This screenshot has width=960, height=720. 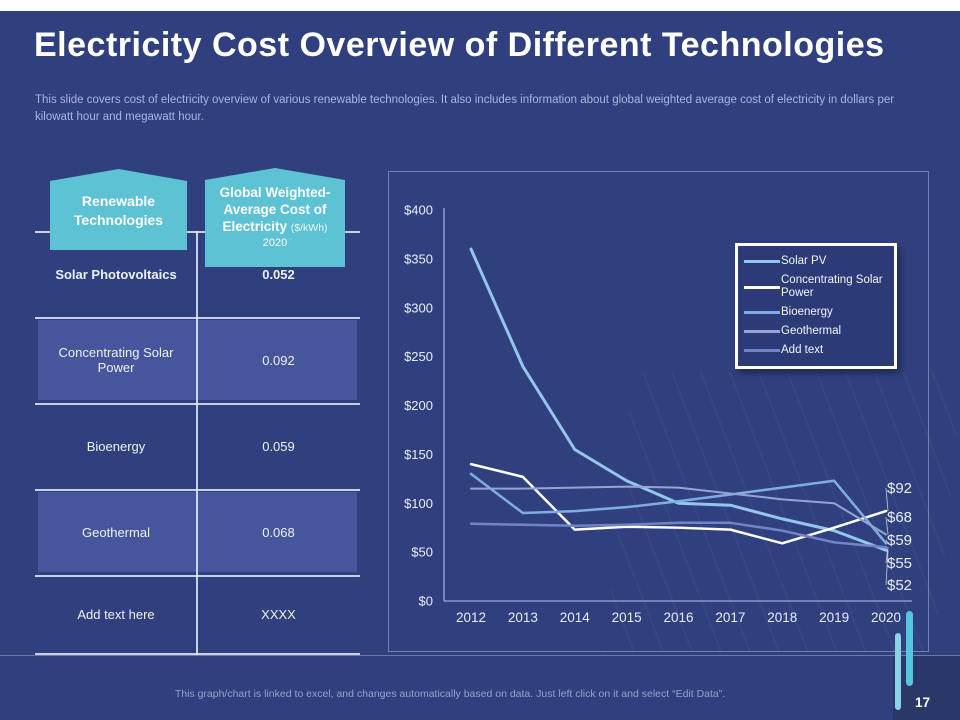 I want to click on data-label: $55, so click(x=899, y=563).